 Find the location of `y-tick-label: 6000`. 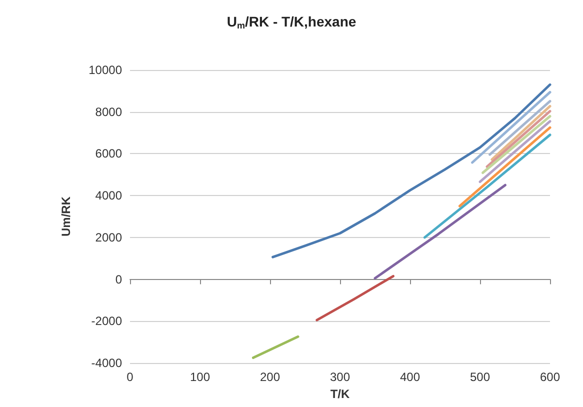

y-tick-label: 6000 is located at coordinates (108, 153).